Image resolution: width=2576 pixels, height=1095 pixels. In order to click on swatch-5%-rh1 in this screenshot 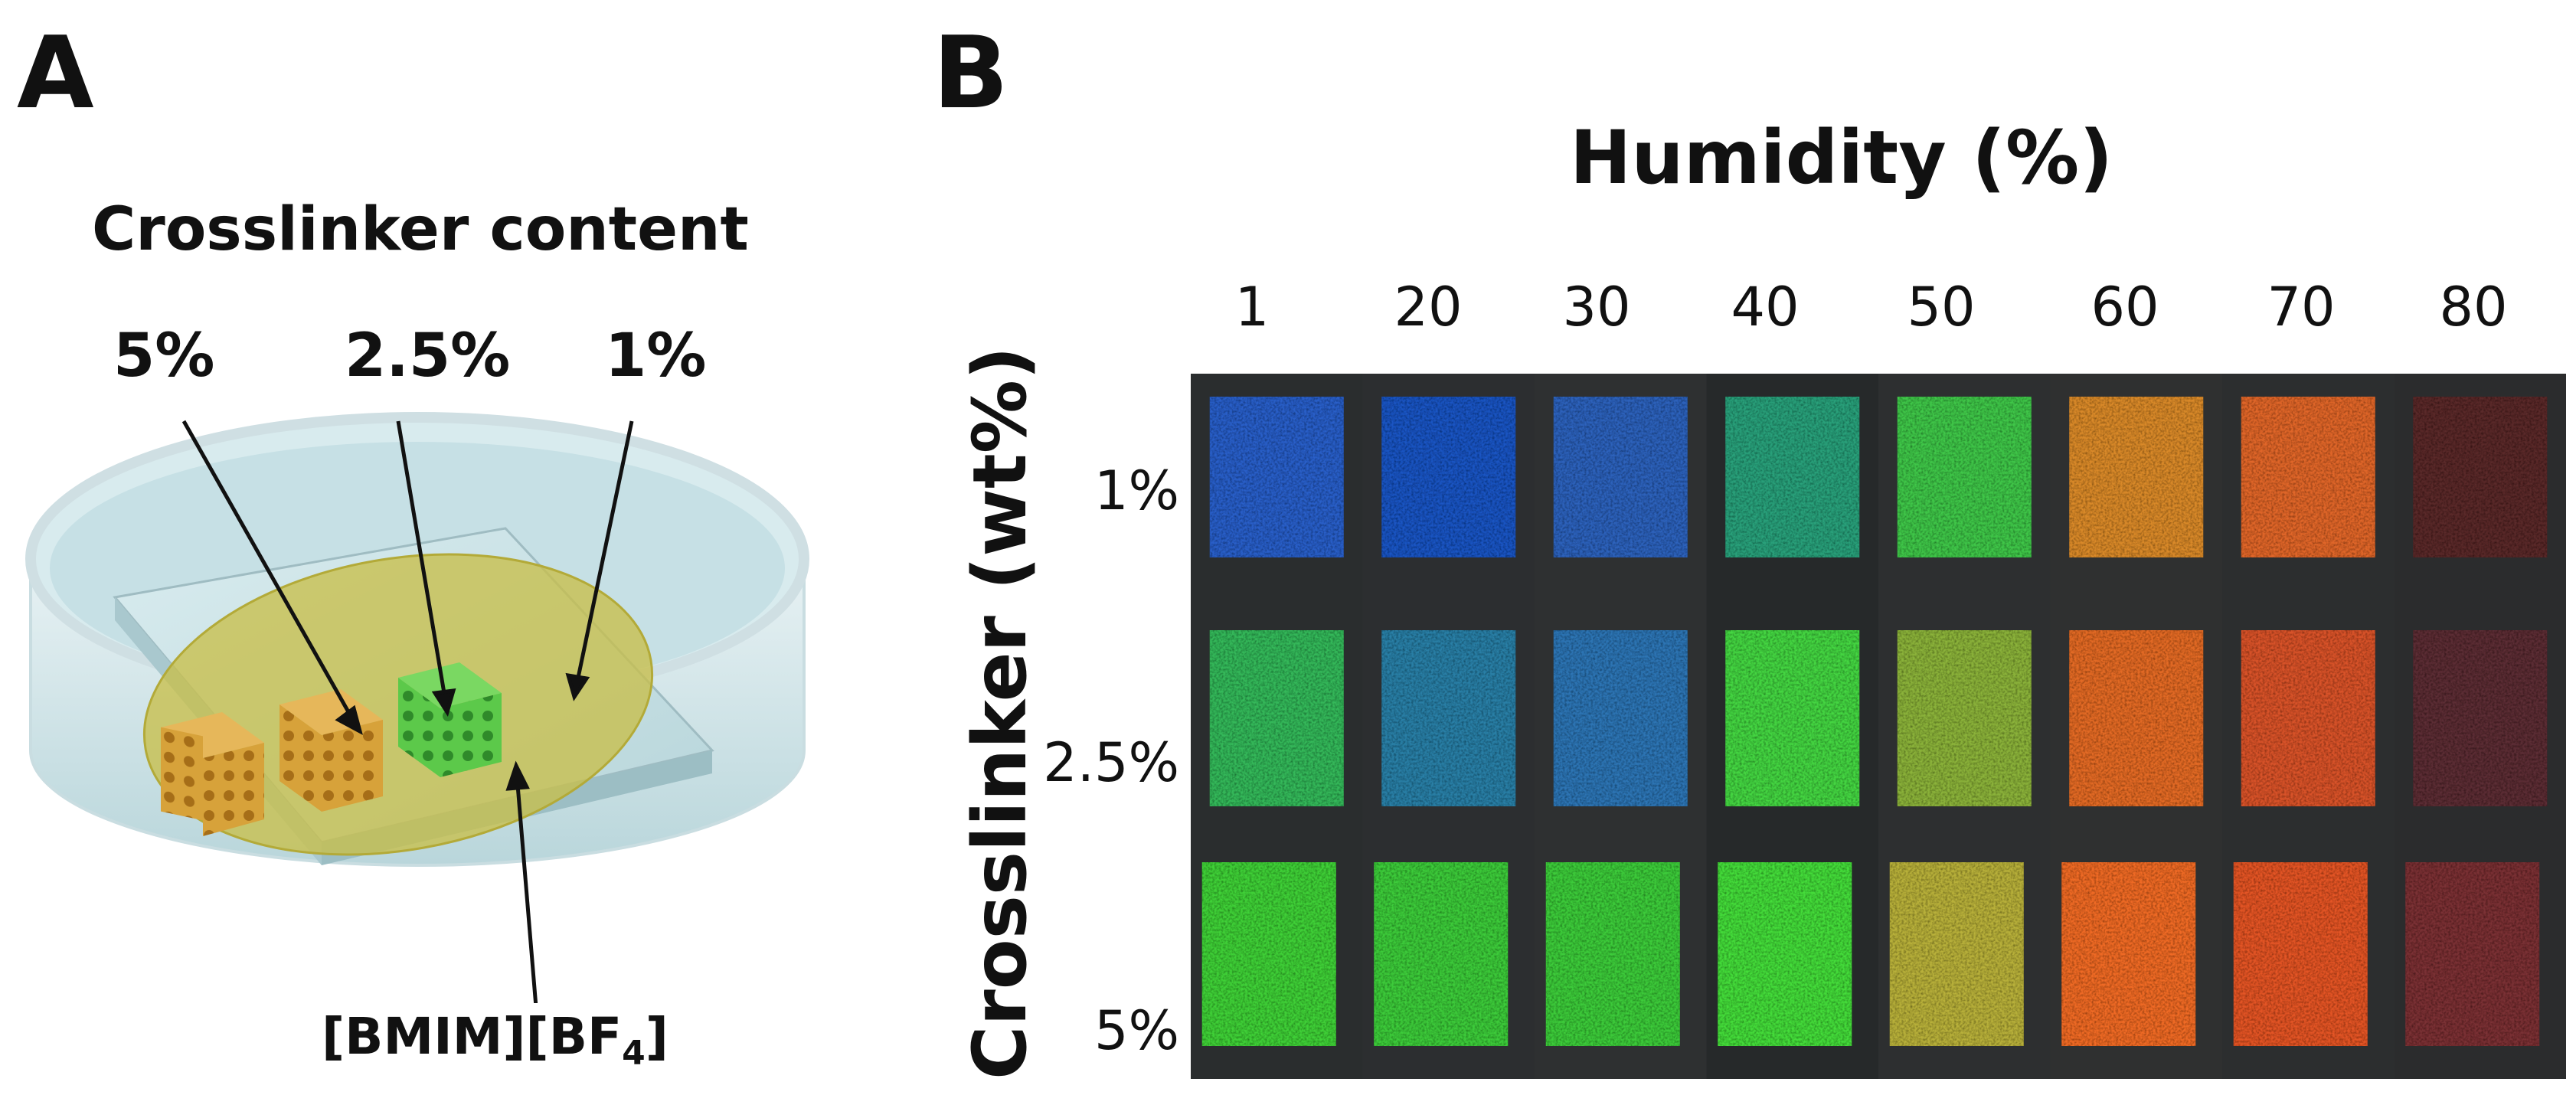, I will do `click(1268, 954)`.